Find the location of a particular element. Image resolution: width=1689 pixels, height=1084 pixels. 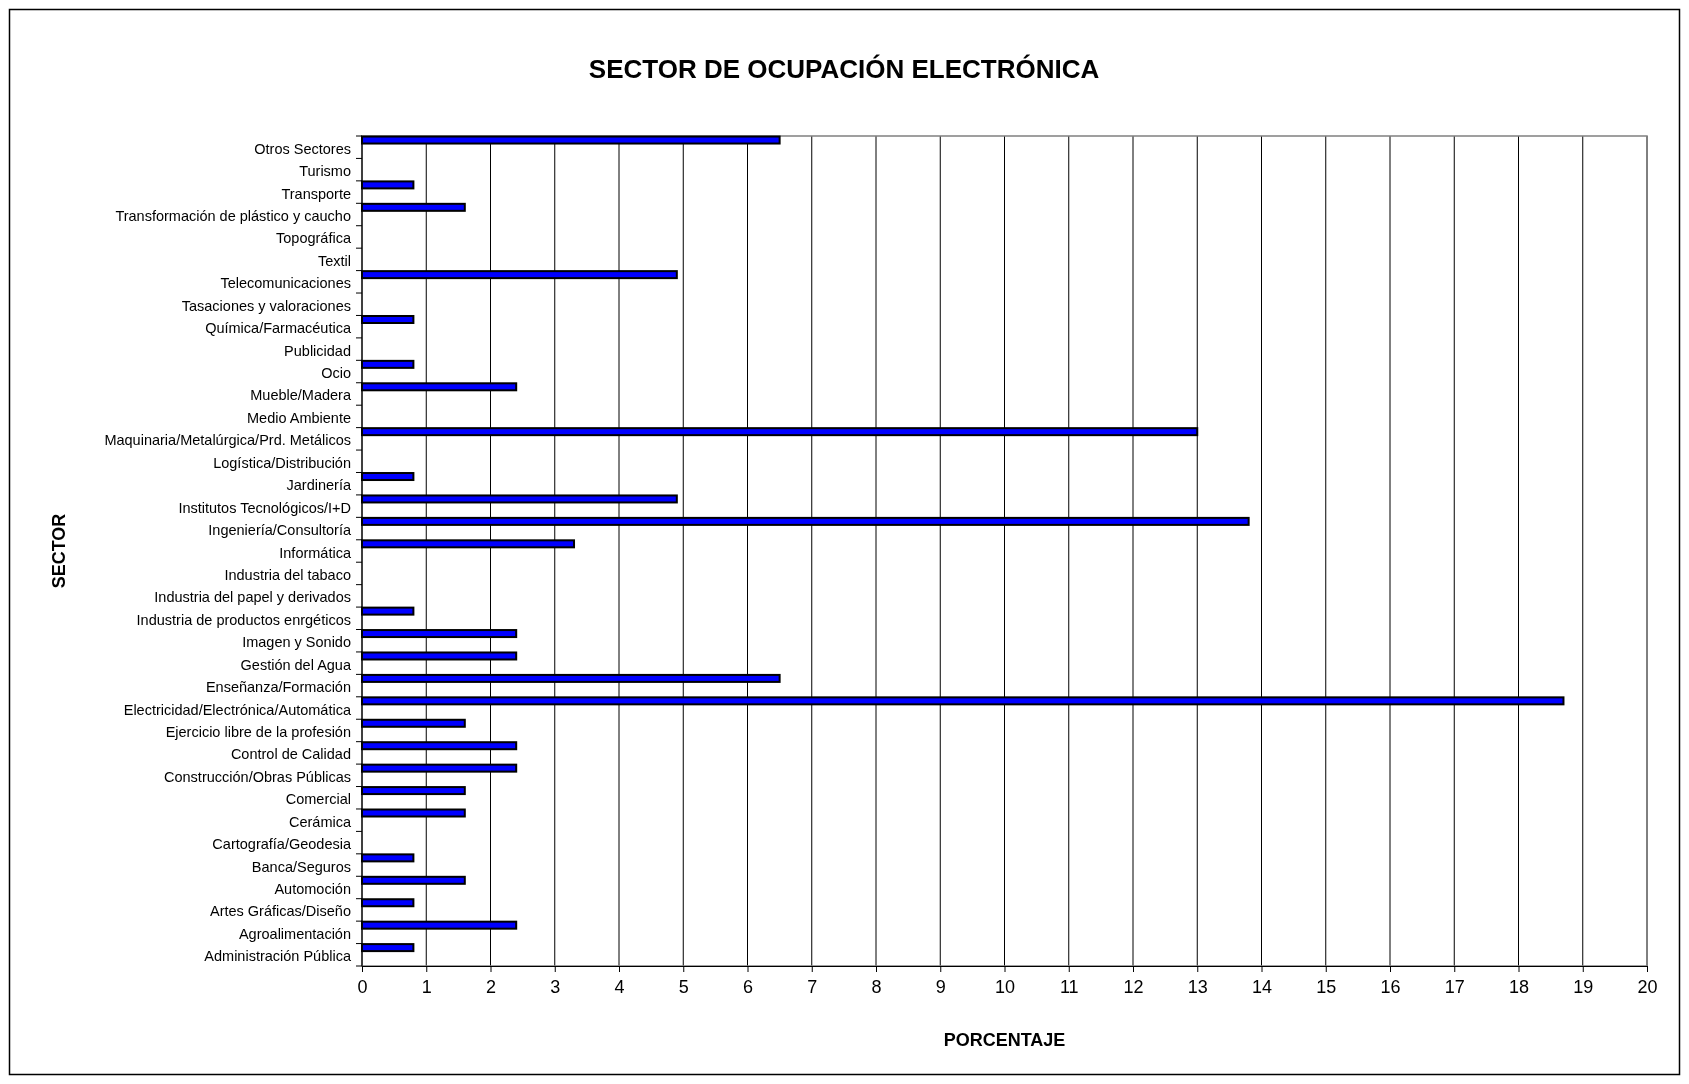

y-tick-label: Industria de productos enrgéticos is located at coordinates (243, 619).